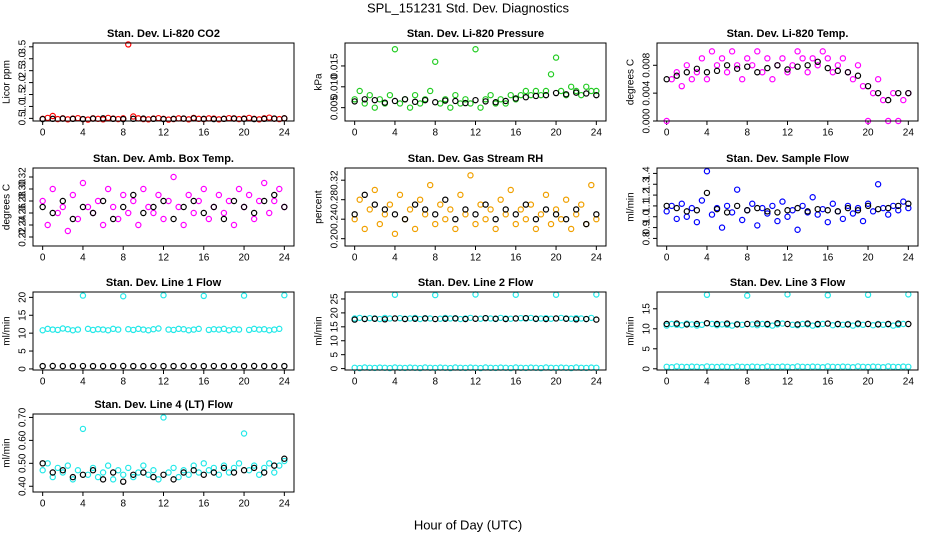  Describe the element at coordinates (23, 46) in the screenshot. I see `y-tick-label: 3.5` at that location.